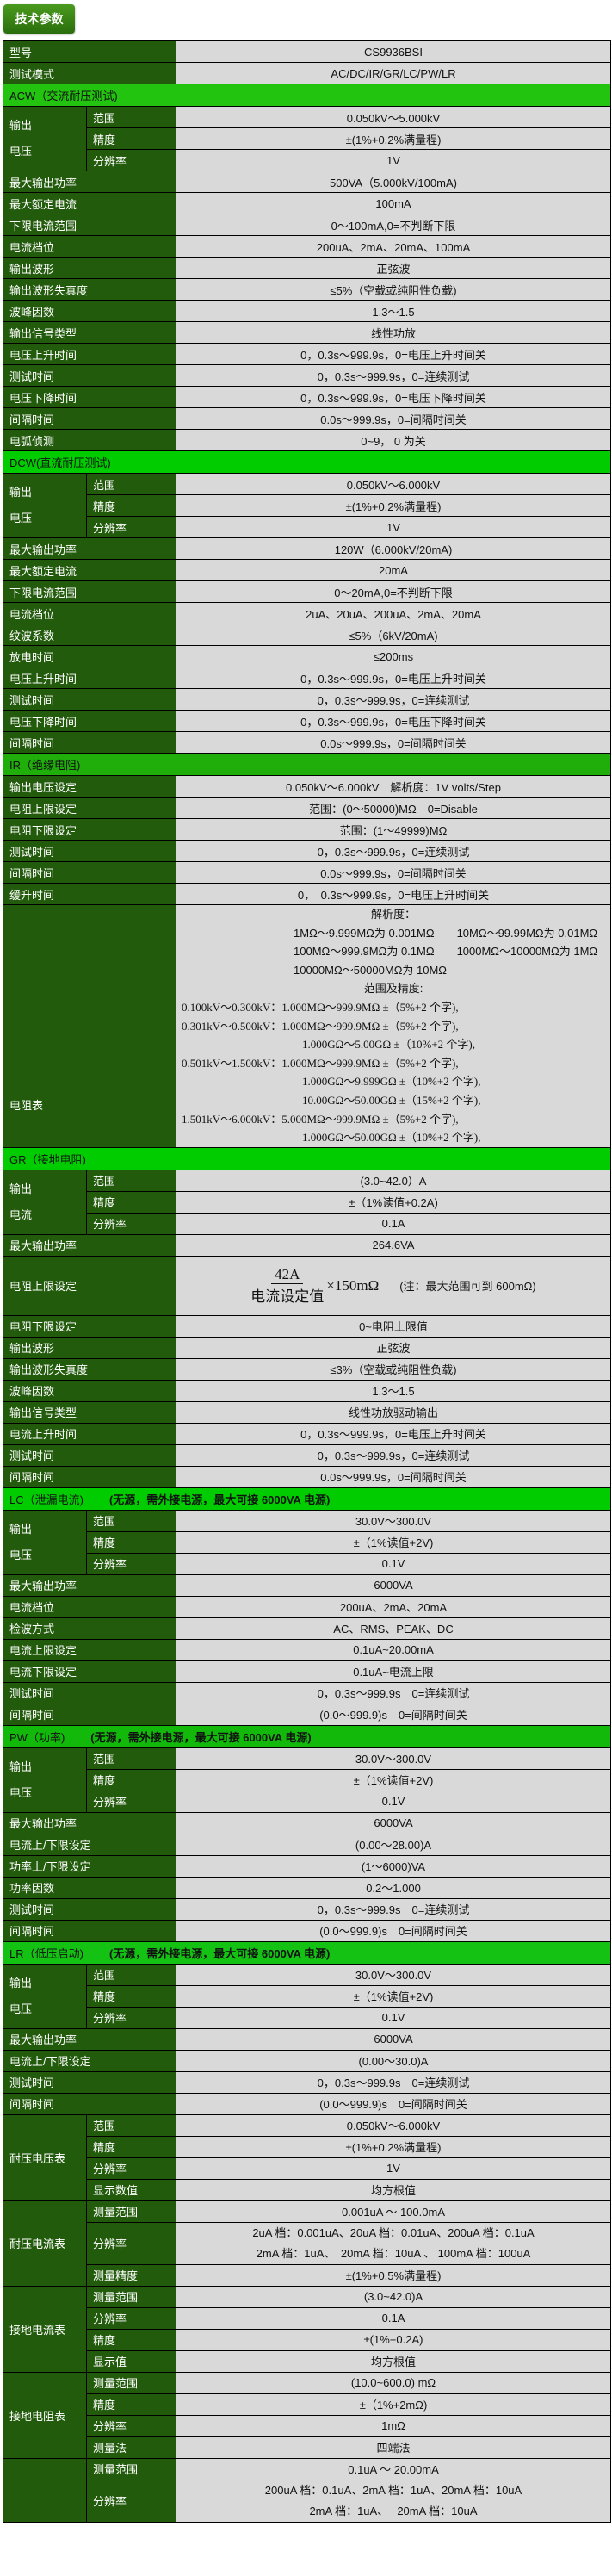  I want to click on spec-row: 精度 ±(1%+0.2A), so click(307, 2339).